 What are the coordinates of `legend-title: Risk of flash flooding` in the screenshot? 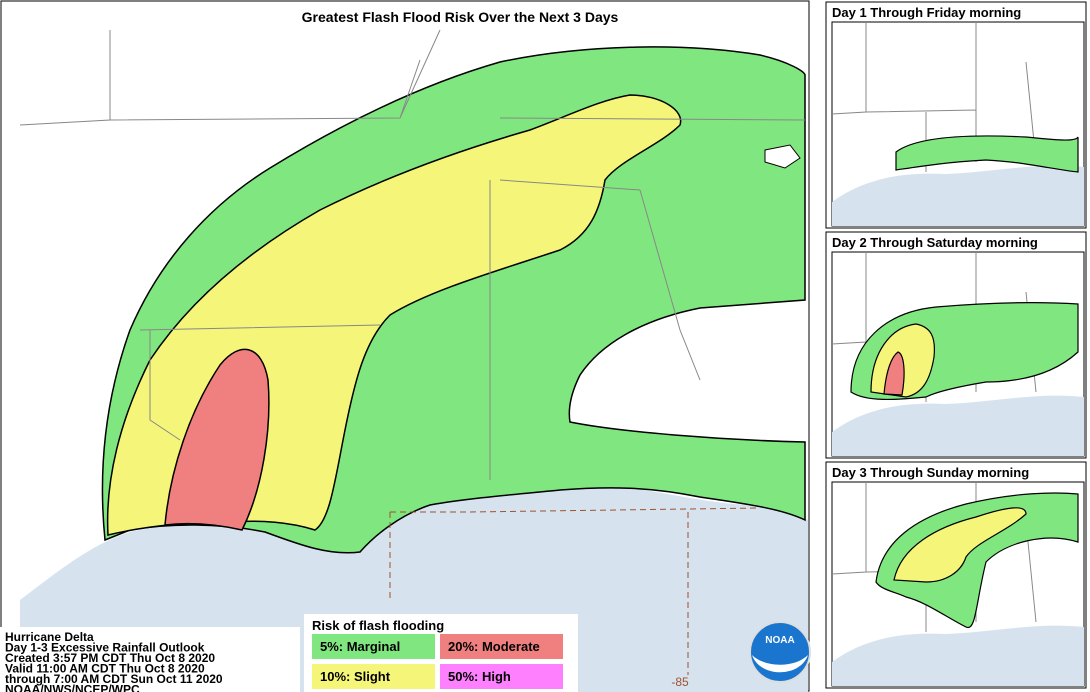 It's located at (378, 625).